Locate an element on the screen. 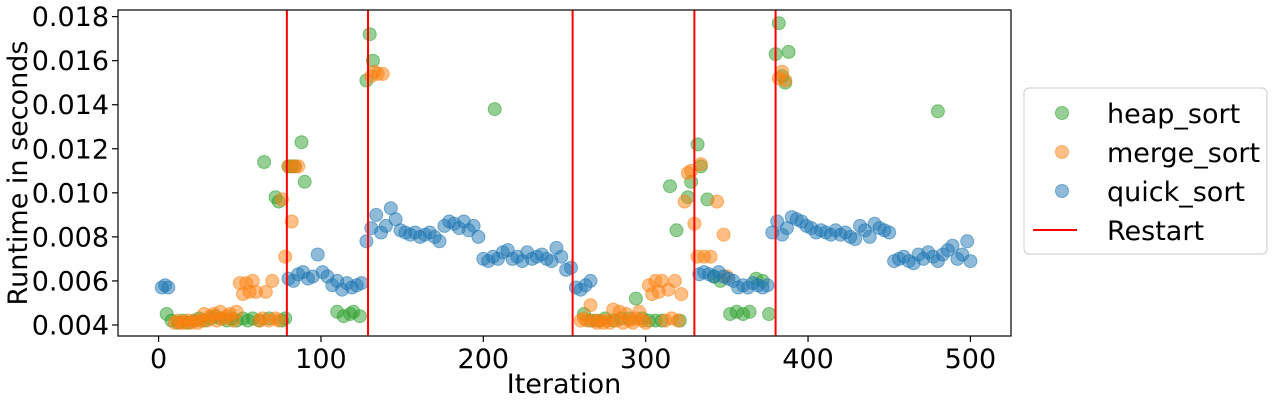 This screenshot has height=406, width=1272. x-tick-label: 0 is located at coordinates (158, 359).